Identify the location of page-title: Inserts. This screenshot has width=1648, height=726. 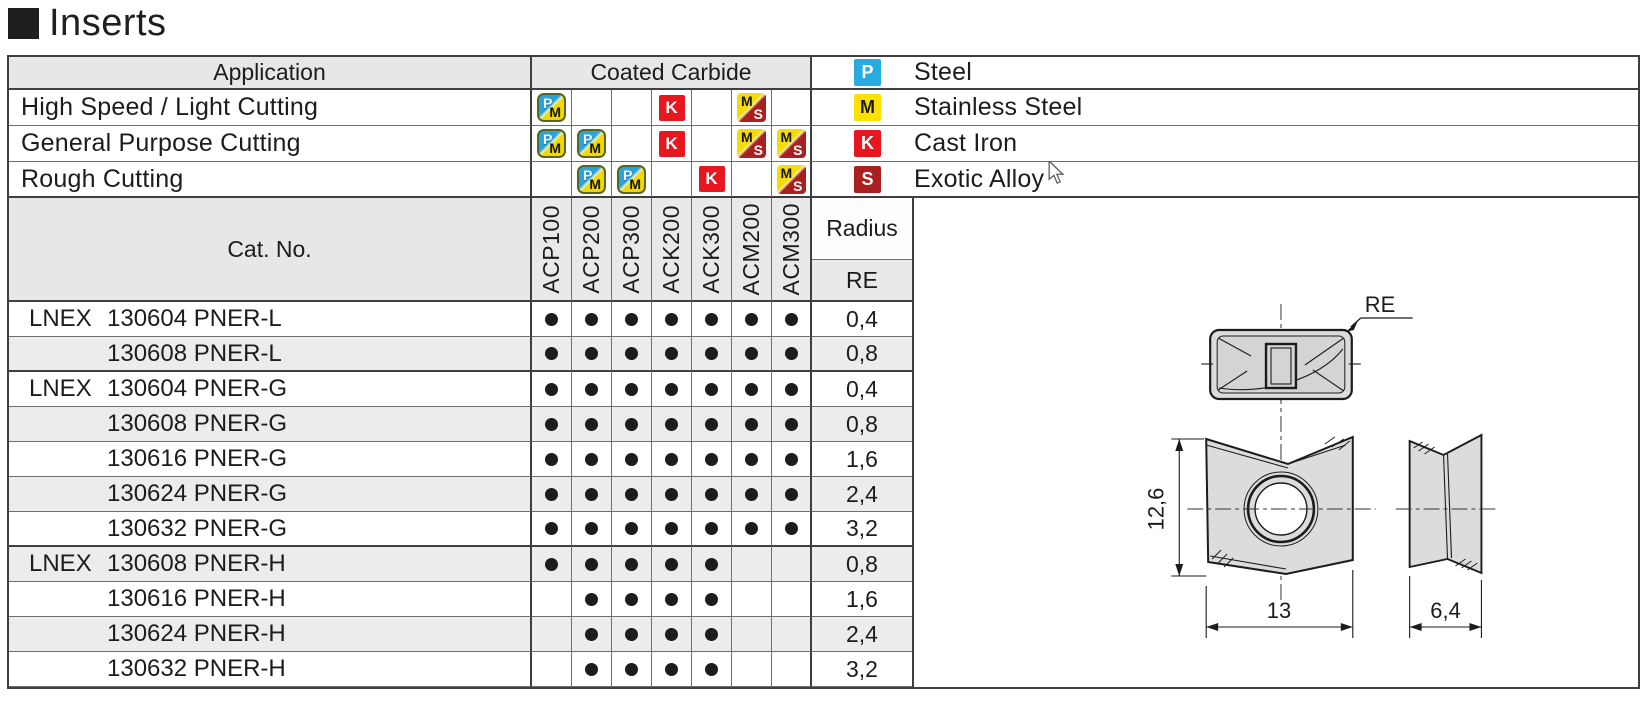
(108, 23).